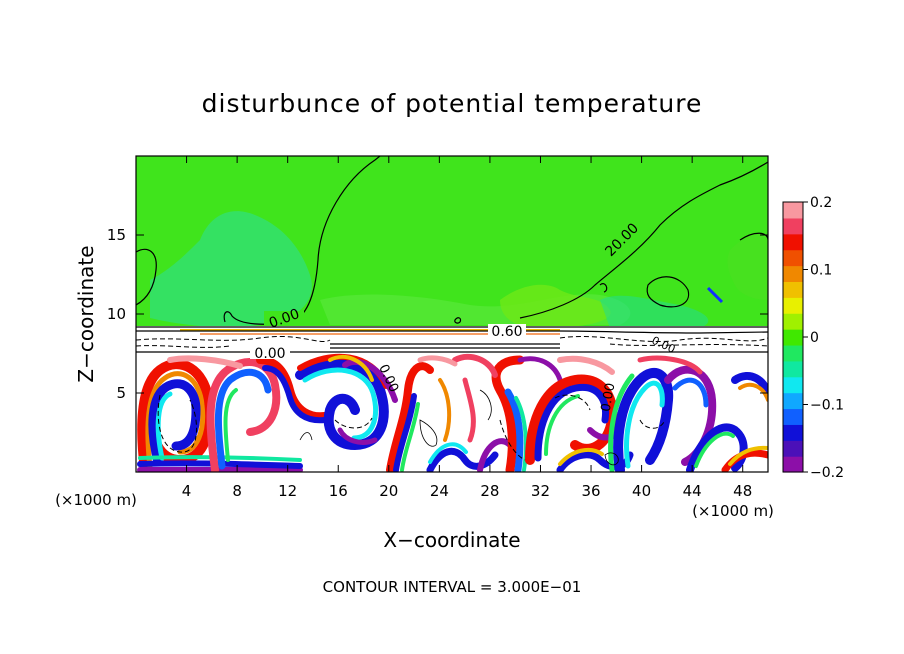 Image resolution: width=904 pixels, height=654 pixels. Describe the element at coordinates (231, 269) in the screenshot. I see `cool-patch-left` at that location.